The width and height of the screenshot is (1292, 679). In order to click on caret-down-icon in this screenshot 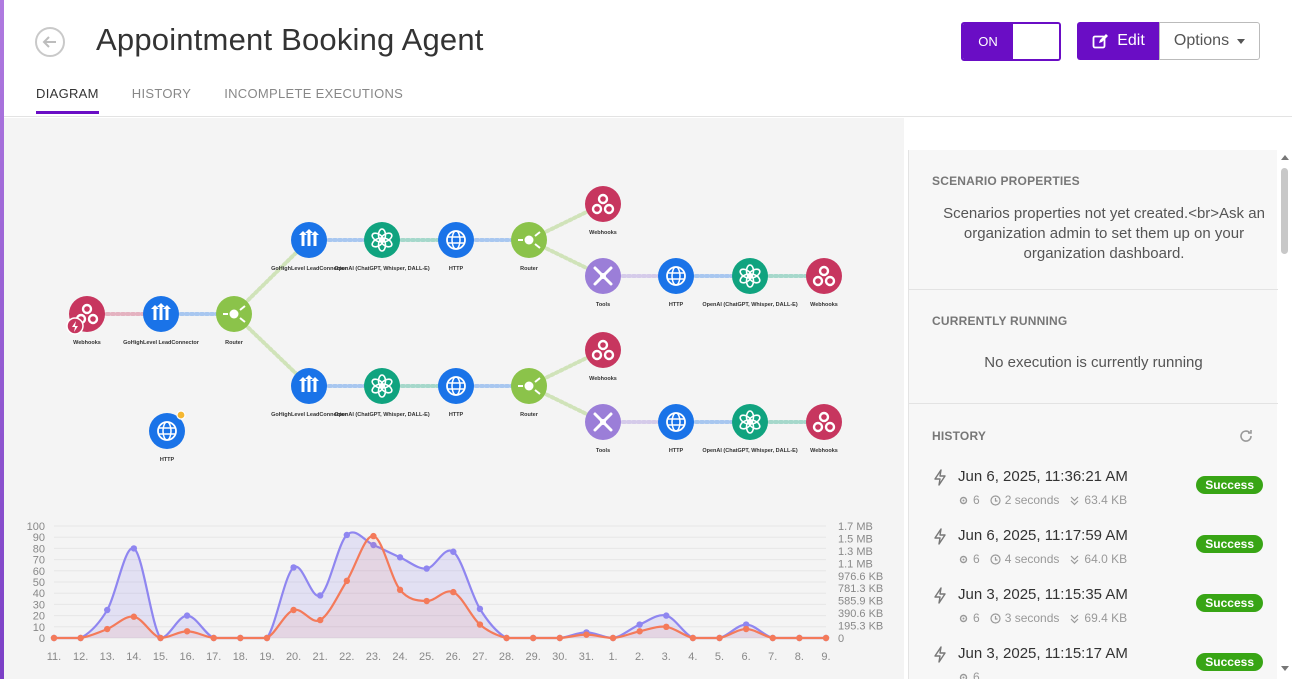, I will do `click(1241, 41)`.